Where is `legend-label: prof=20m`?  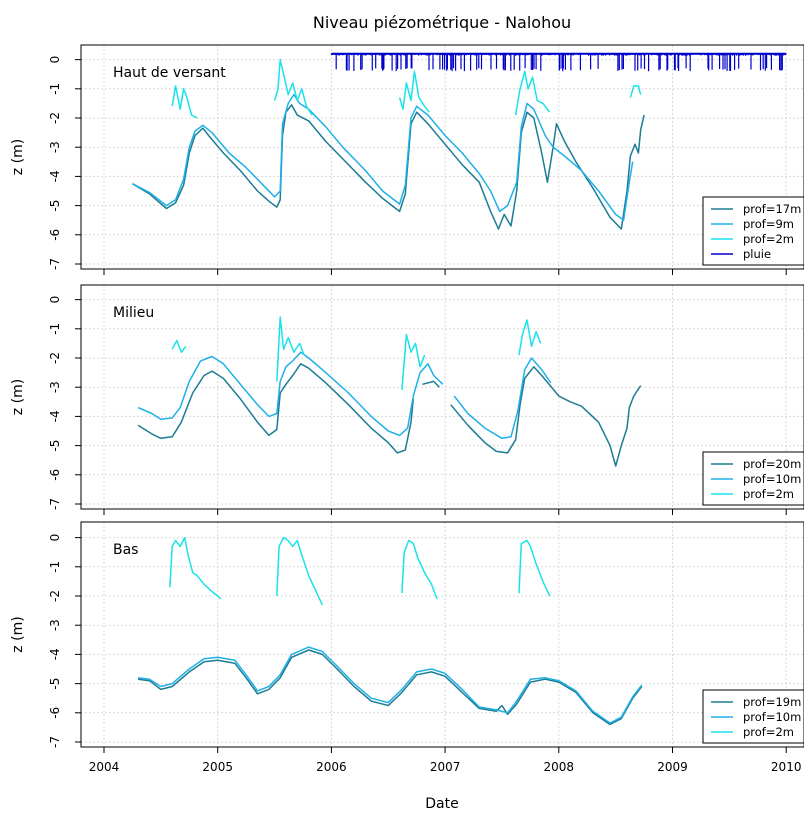
legend-label: prof=20m is located at coordinates (772, 464).